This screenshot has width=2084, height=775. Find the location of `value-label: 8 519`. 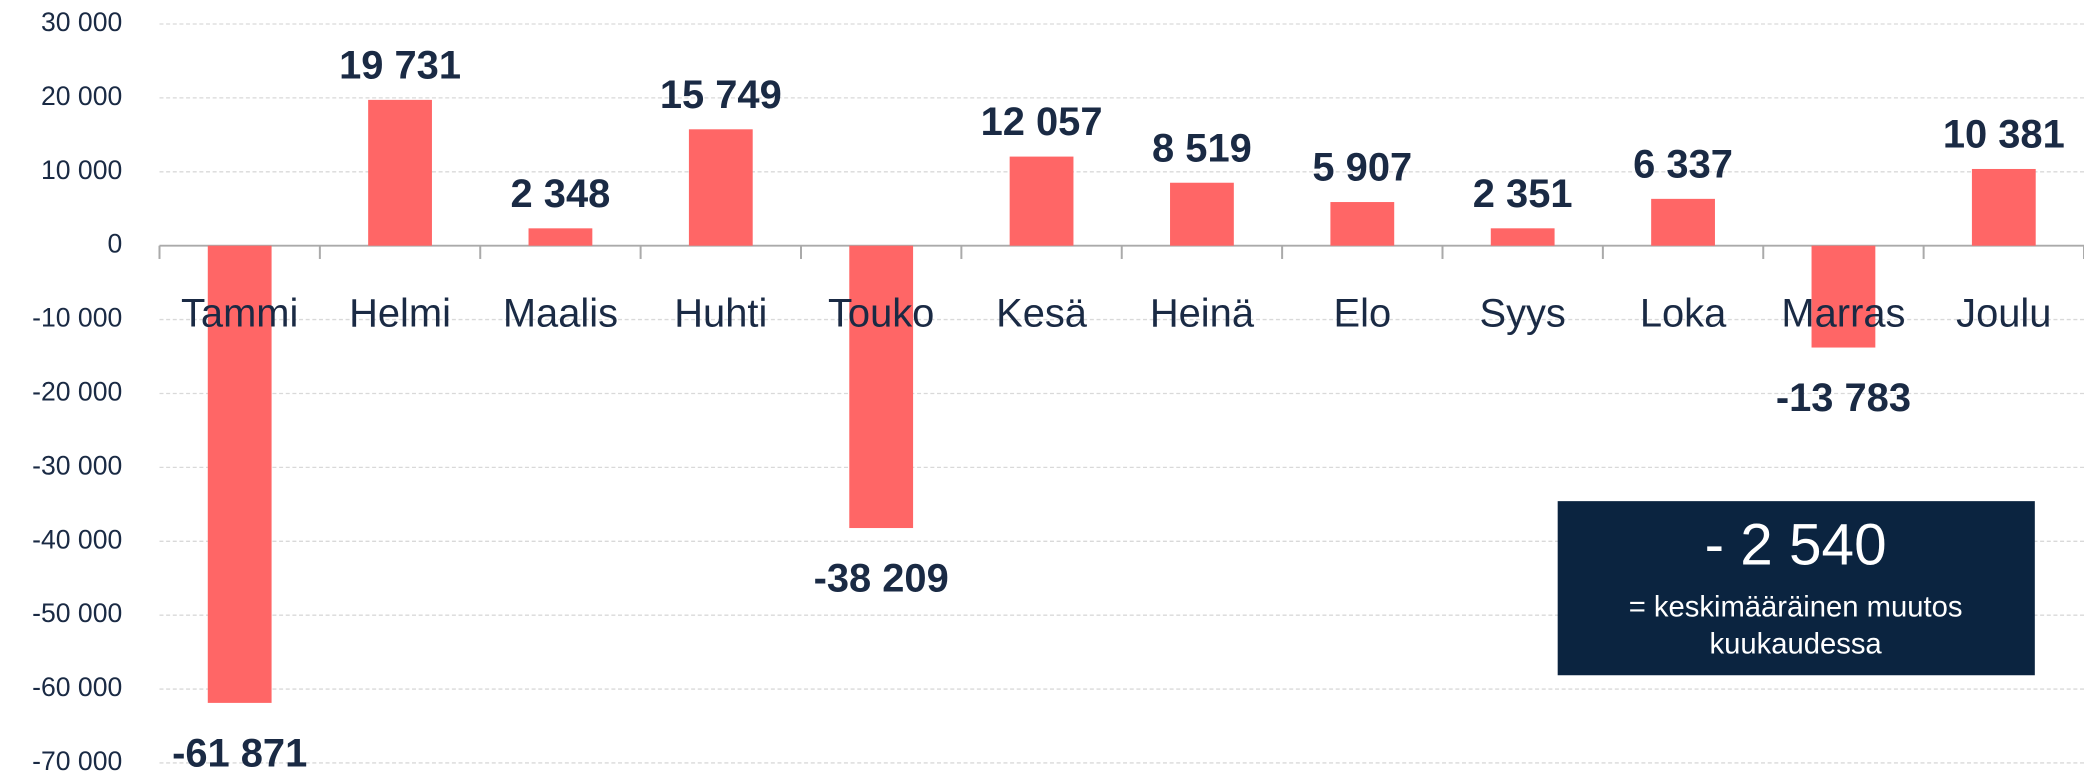

value-label: 8 519 is located at coordinates (1202, 148).